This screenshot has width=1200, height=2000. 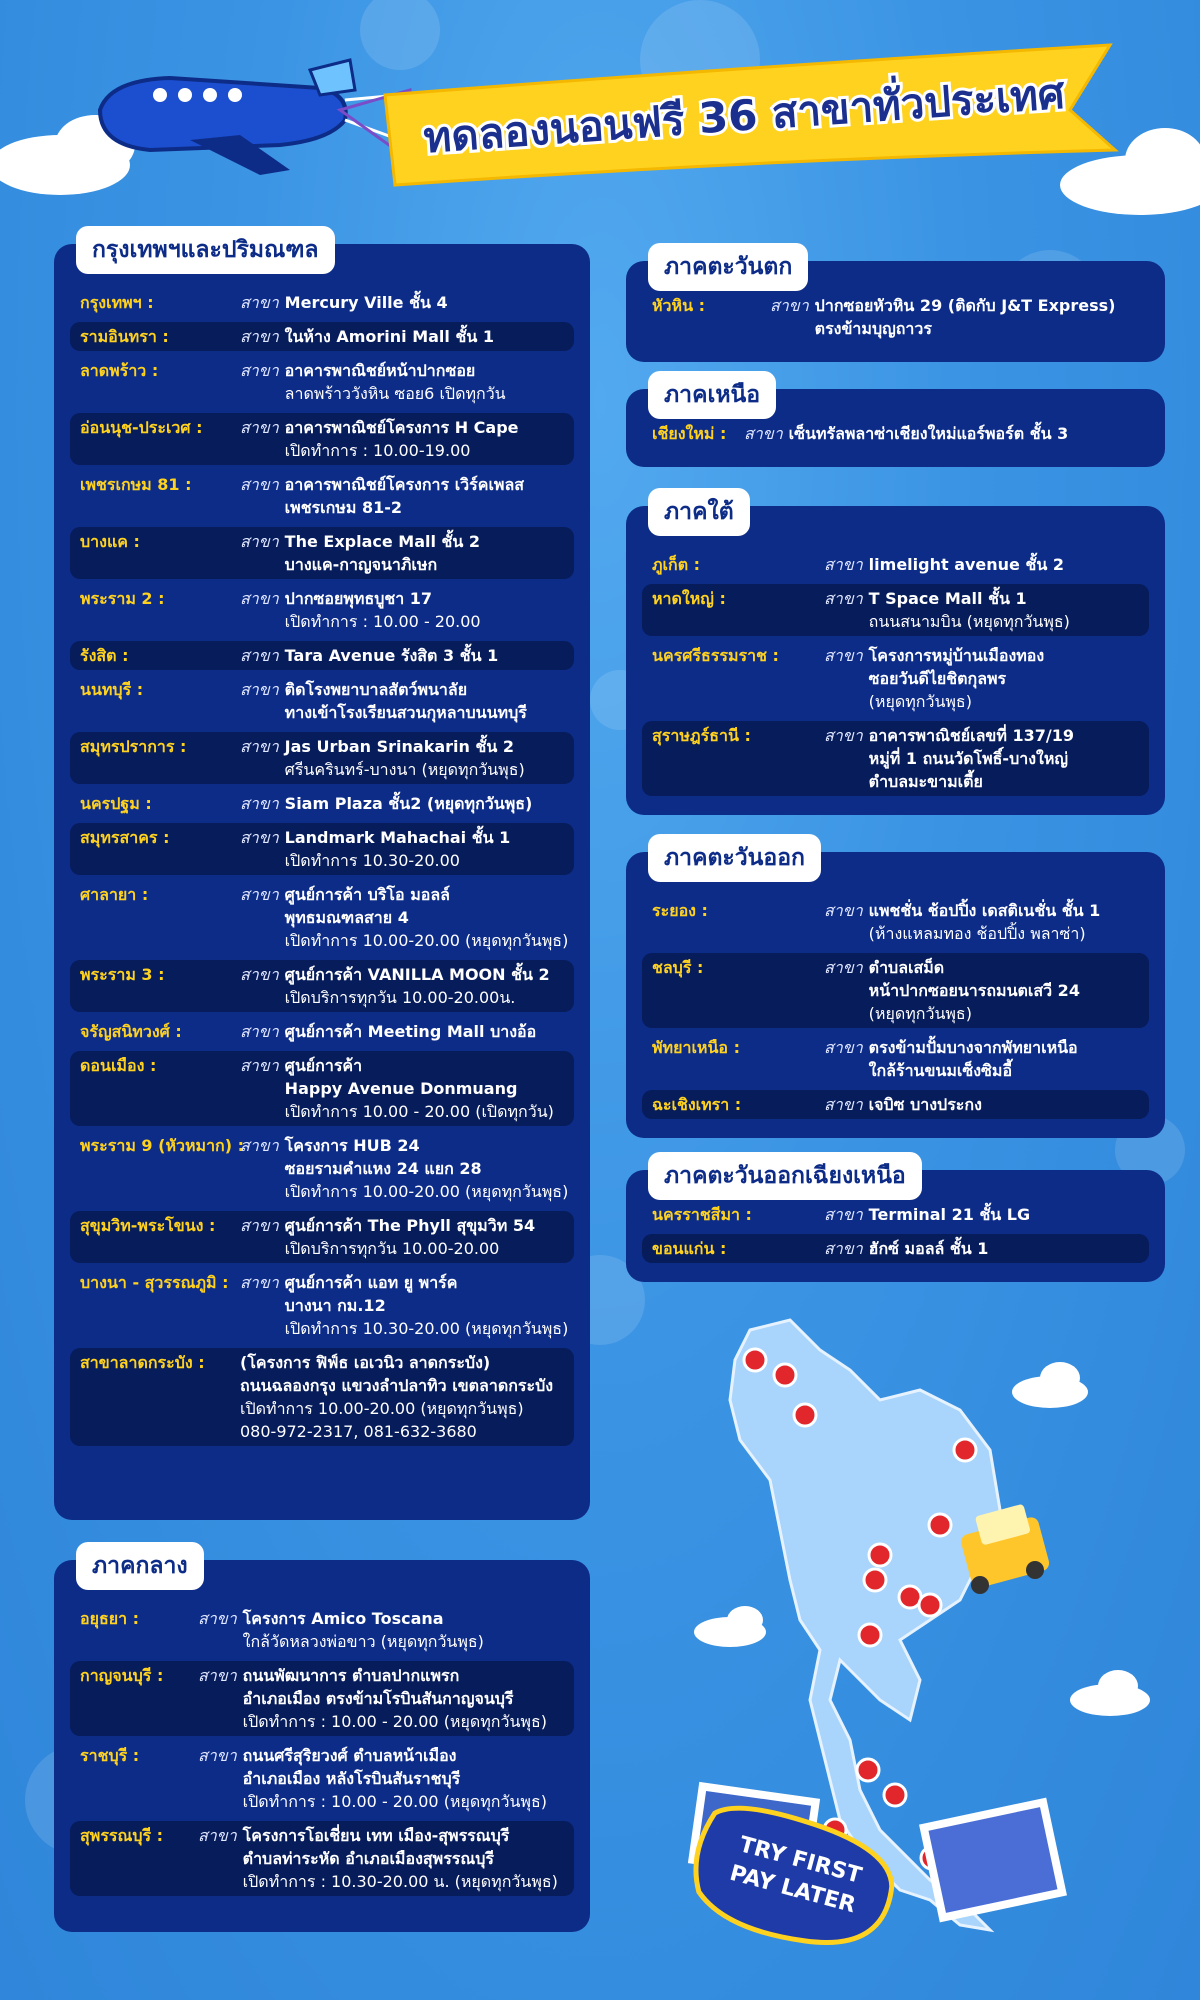 I want to click on branch-line: เซ็นทรัลพลาซ่าเชียงใหม่แอร์พอร์ต ชั้น 3, so click(x=928, y=433).